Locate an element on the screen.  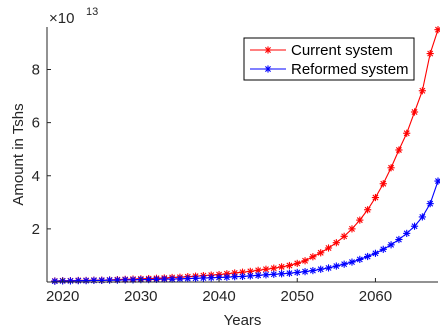
data-point-current-system-2060 is located at coordinates (375, 197).